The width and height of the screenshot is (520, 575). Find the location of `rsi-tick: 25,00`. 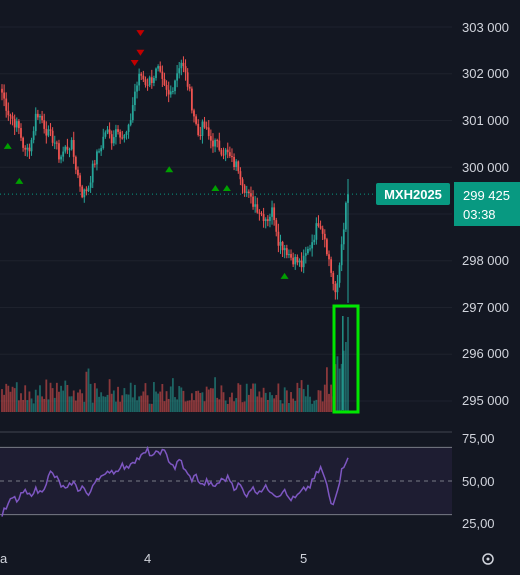

rsi-tick: 25,00 is located at coordinates (478, 523).